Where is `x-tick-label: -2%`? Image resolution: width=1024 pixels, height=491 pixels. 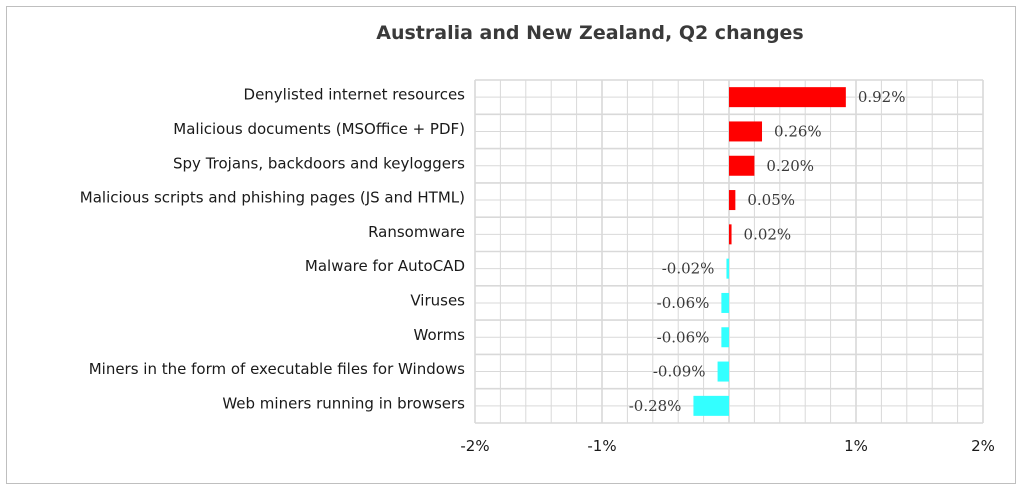
x-tick-label: -2% is located at coordinates (474, 446).